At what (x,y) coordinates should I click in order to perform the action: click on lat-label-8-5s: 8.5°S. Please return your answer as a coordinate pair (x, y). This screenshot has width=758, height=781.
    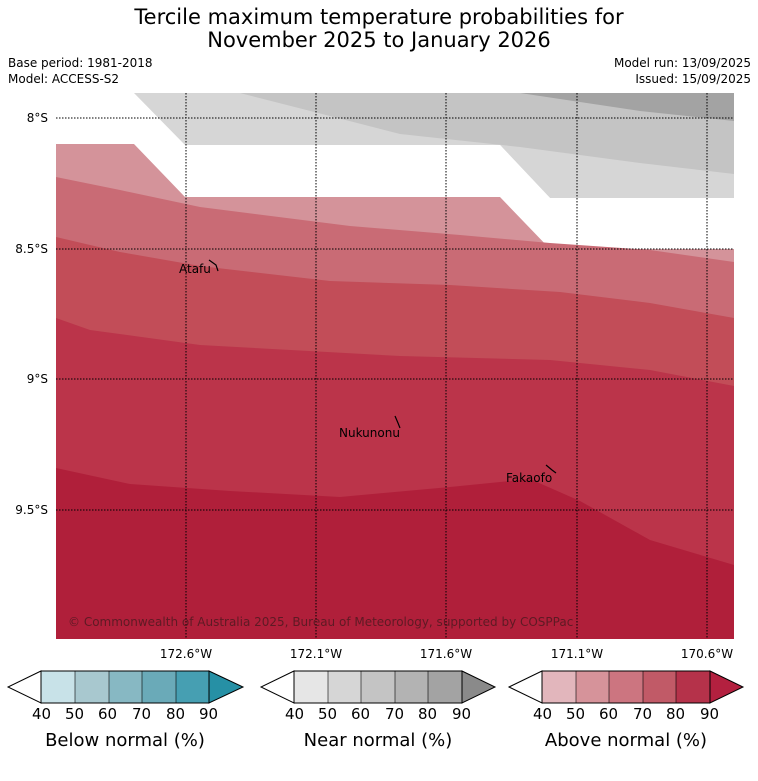
    Looking at the image, I should click on (31, 249).